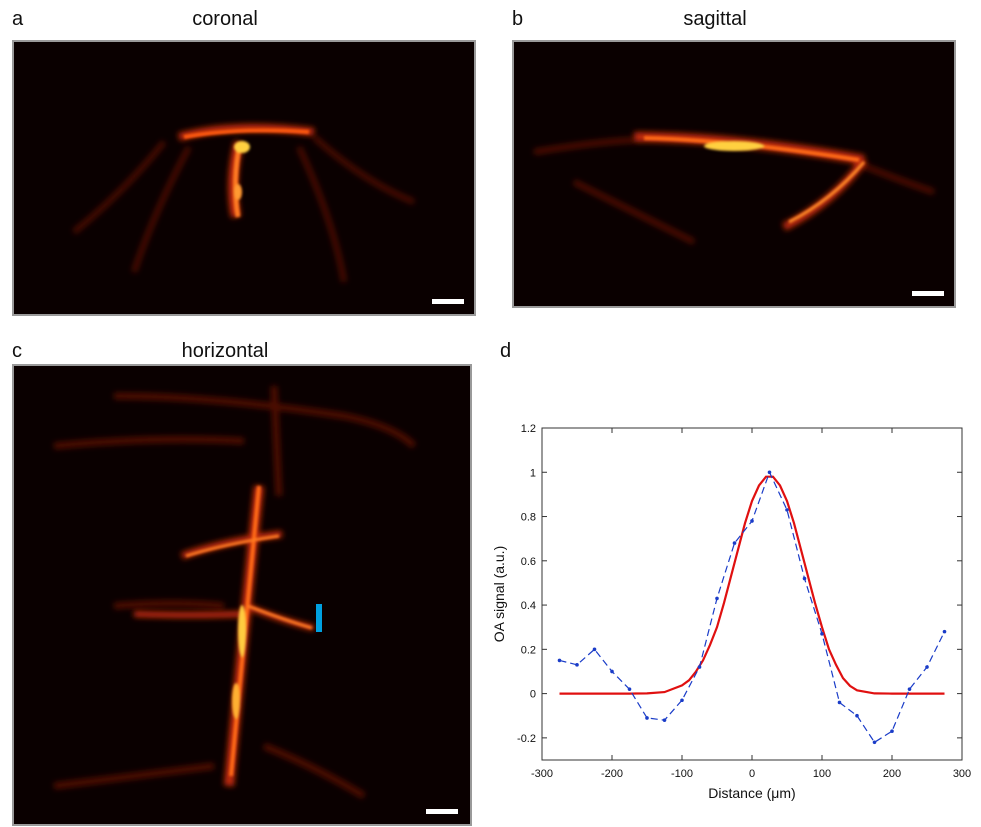  What do you see at coordinates (528, 562) in the screenshot?
I see `y-tick-label: 0.6` at bounding box center [528, 562].